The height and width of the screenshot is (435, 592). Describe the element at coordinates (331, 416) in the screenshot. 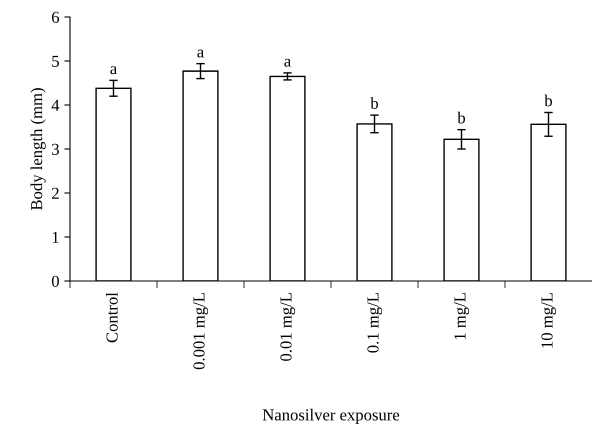

I see `x-axis-title: Nanosilver exposure` at that location.